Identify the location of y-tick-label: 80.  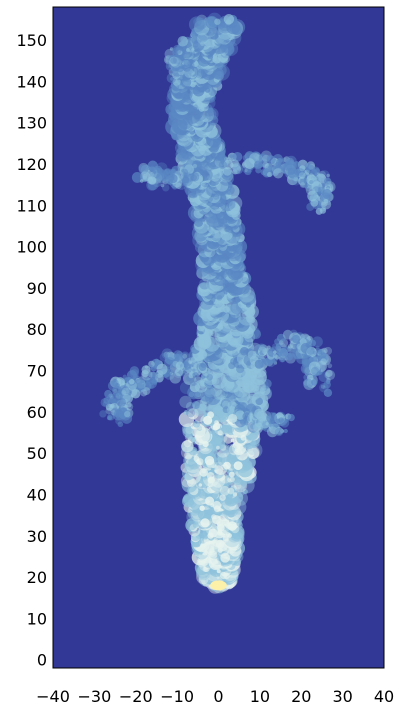
(37, 329).